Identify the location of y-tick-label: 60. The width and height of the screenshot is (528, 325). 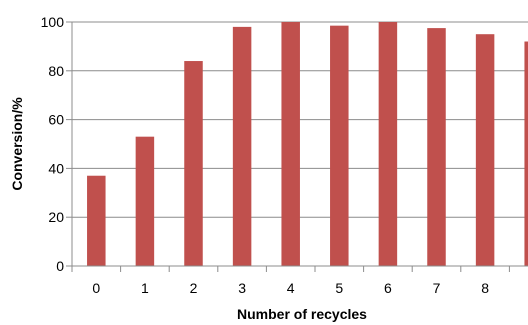
(56, 120).